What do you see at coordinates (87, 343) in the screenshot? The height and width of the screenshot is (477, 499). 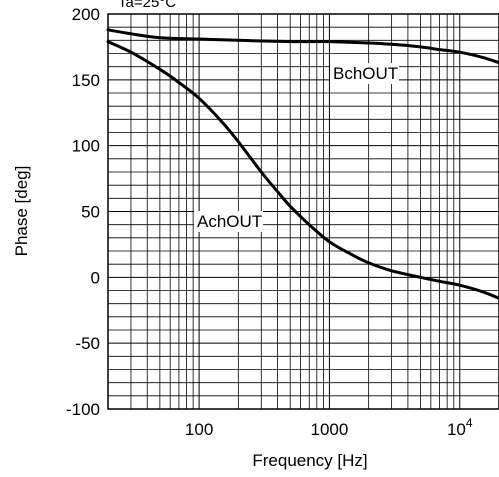 I see `y-tick-label: -50` at bounding box center [87, 343].